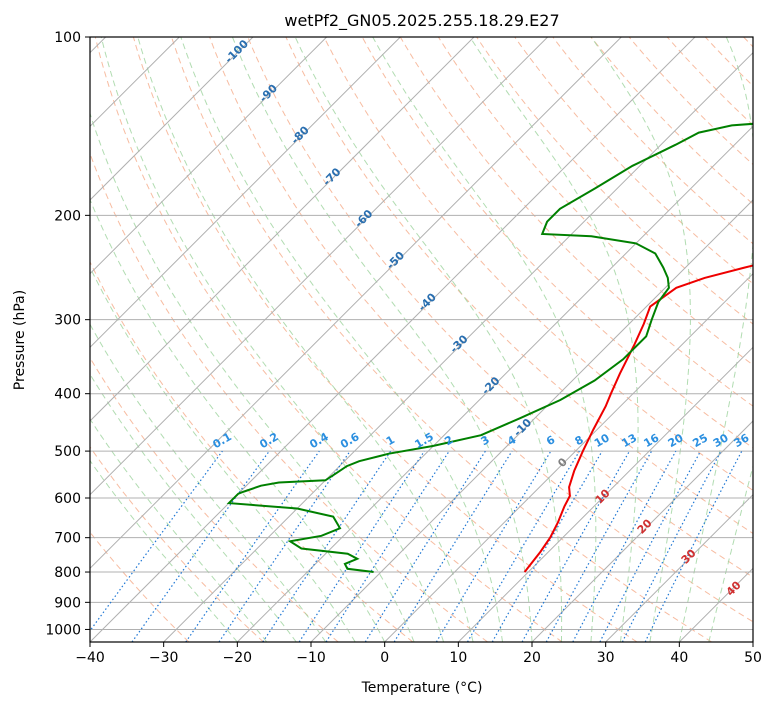 The width and height of the screenshot is (775, 708). What do you see at coordinates (458, 658) in the screenshot?
I see `x-tick-label: 10` at bounding box center [458, 658].